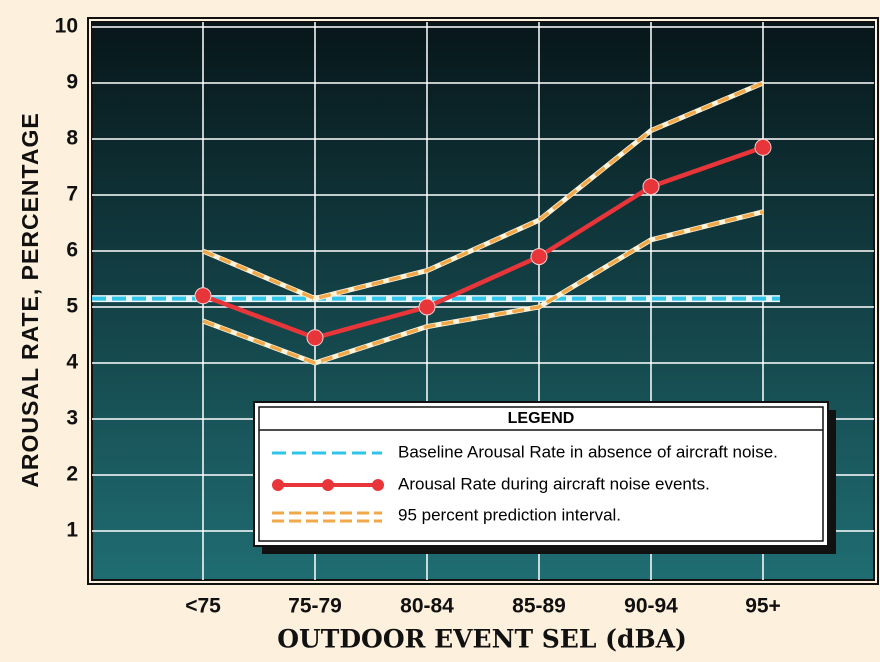 This screenshot has width=880, height=662. Describe the element at coordinates (72, 474) in the screenshot. I see `y-tick-label: 2` at that location.